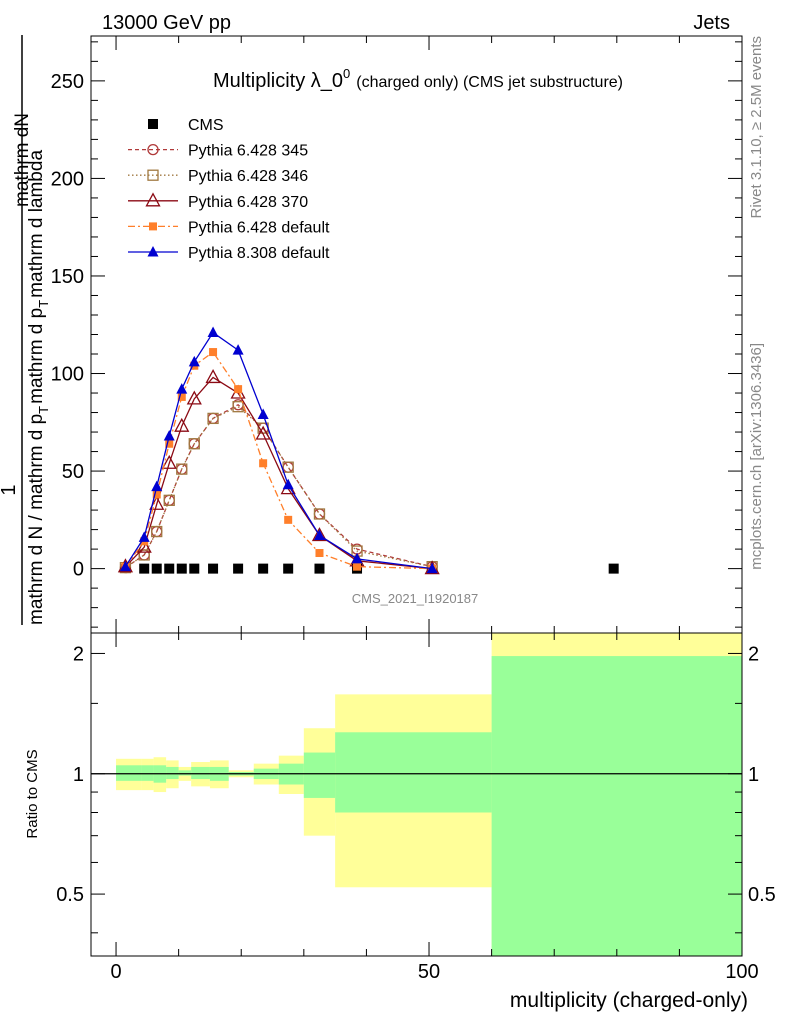  Describe the element at coordinates (753, 775) in the screenshot. I see `ratio-ytick-label-right: 1` at that location.